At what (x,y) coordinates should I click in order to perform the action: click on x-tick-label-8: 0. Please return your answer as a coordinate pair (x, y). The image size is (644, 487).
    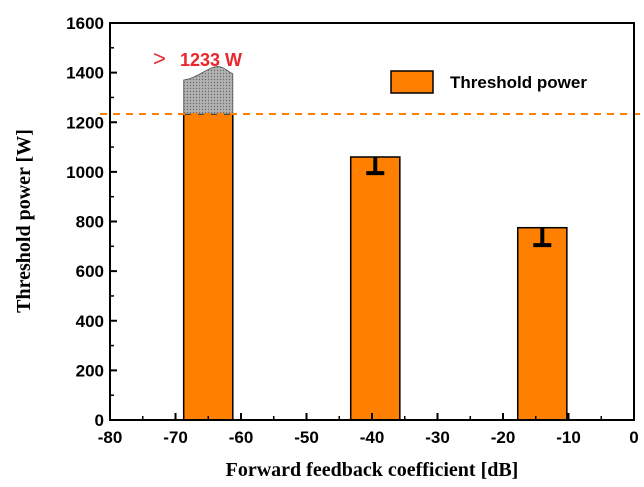
    Looking at the image, I should click on (633, 437).